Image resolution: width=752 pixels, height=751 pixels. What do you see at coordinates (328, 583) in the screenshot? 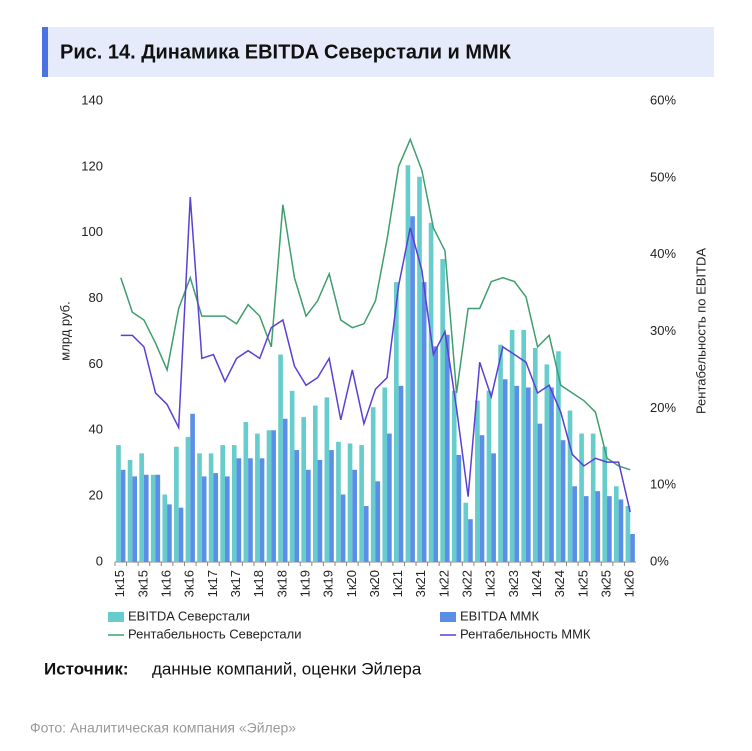
I see `x-tick-label: 3к19` at bounding box center [328, 583].